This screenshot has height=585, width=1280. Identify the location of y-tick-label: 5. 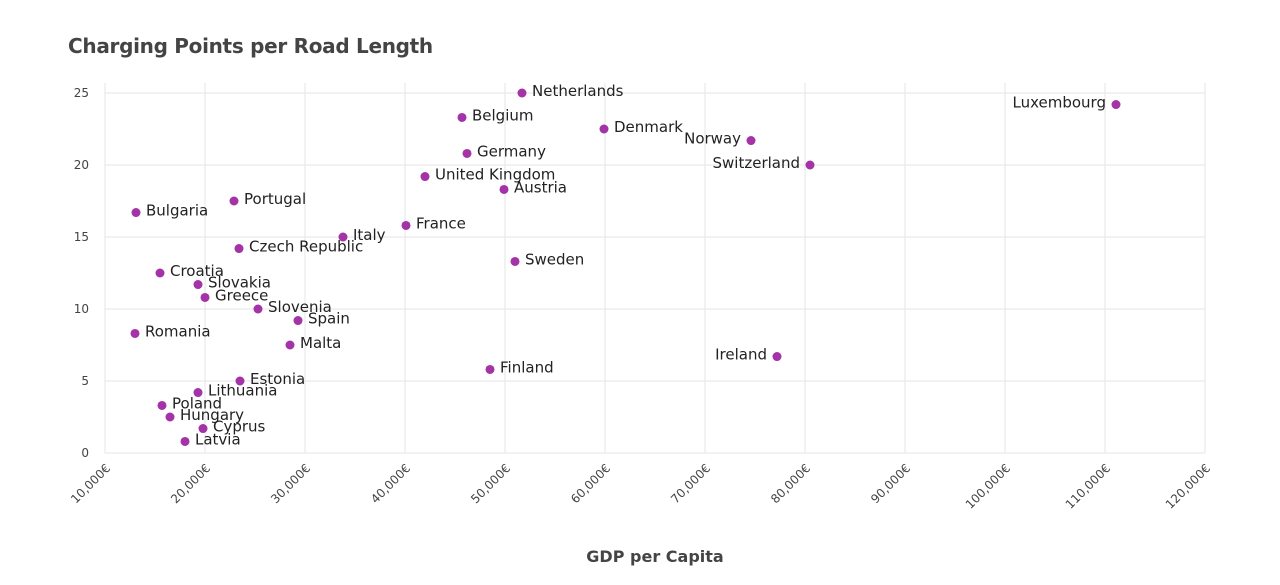
(85, 381).